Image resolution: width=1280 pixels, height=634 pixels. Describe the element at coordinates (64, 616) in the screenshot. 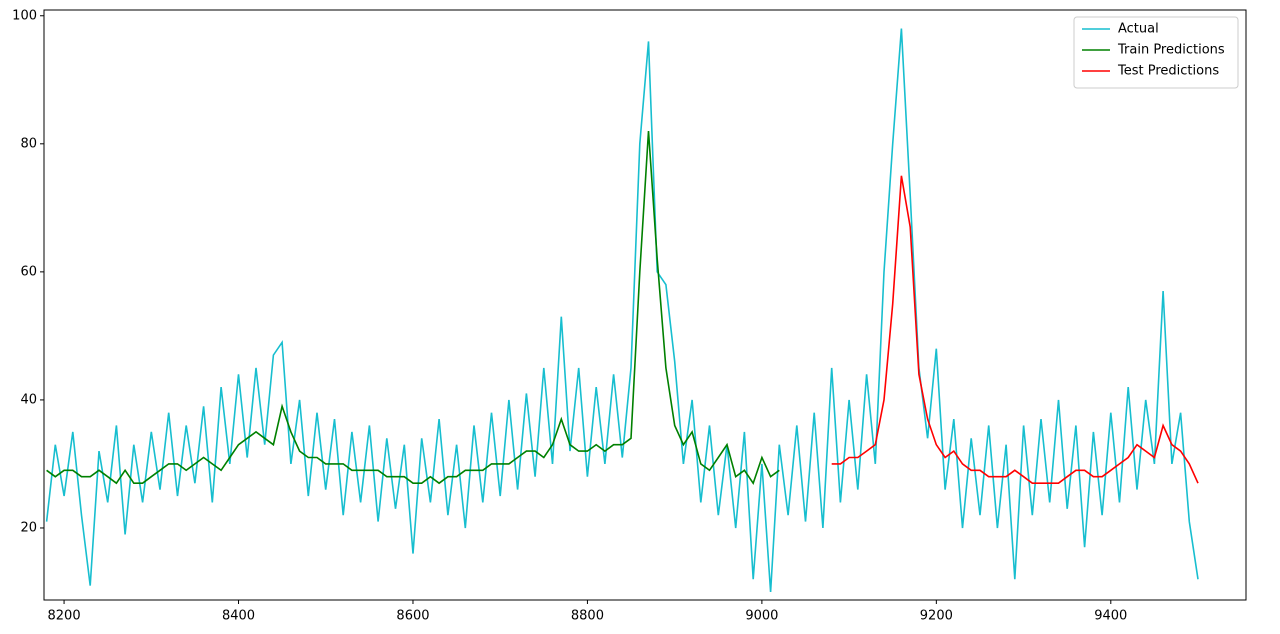

I see `x-tick-label: 8200` at that location.